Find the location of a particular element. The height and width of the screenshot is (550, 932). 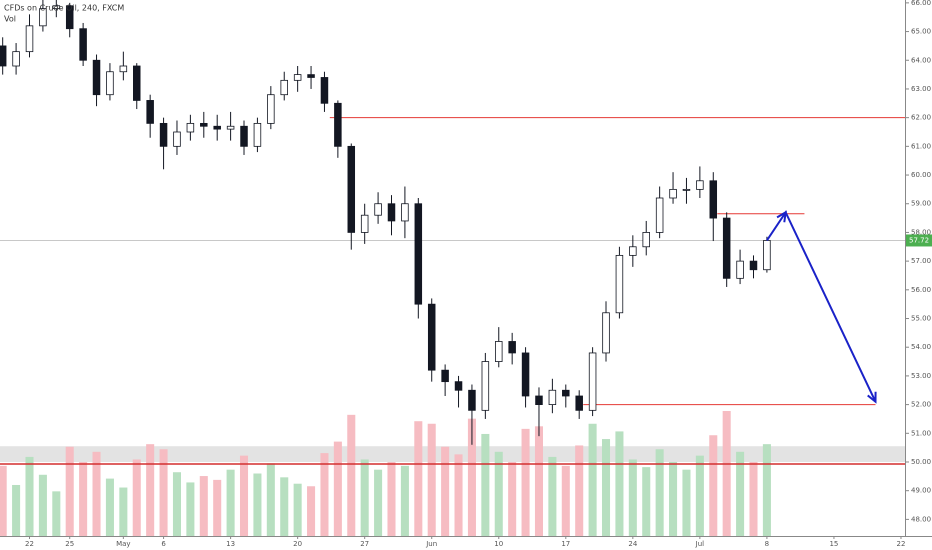

y-tick-label: 58.00 is located at coordinates (921, 232).